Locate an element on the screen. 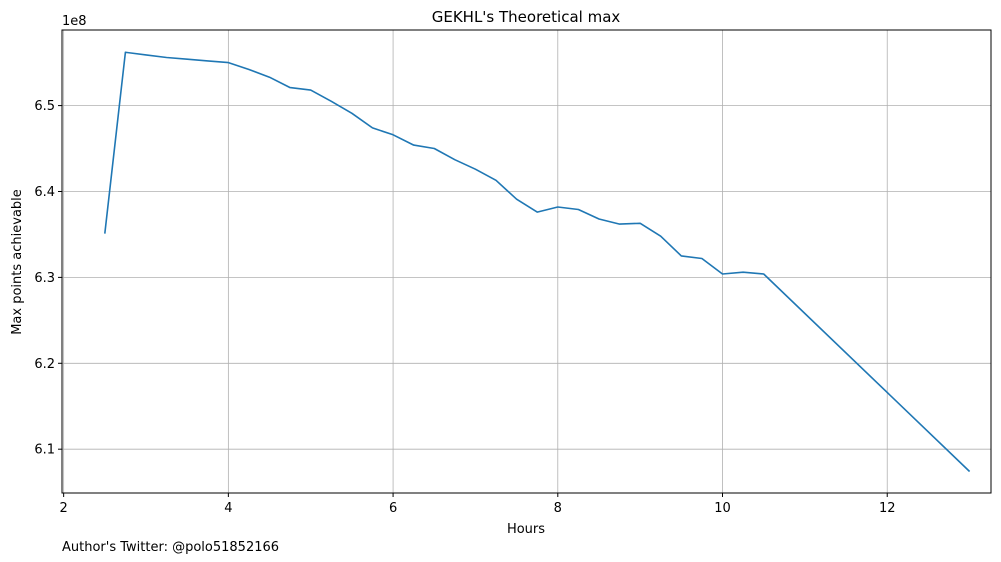 The width and height of the screenshot is (1001, 562). y-offset-label: 1e8 is located at coordinates (74, 21).